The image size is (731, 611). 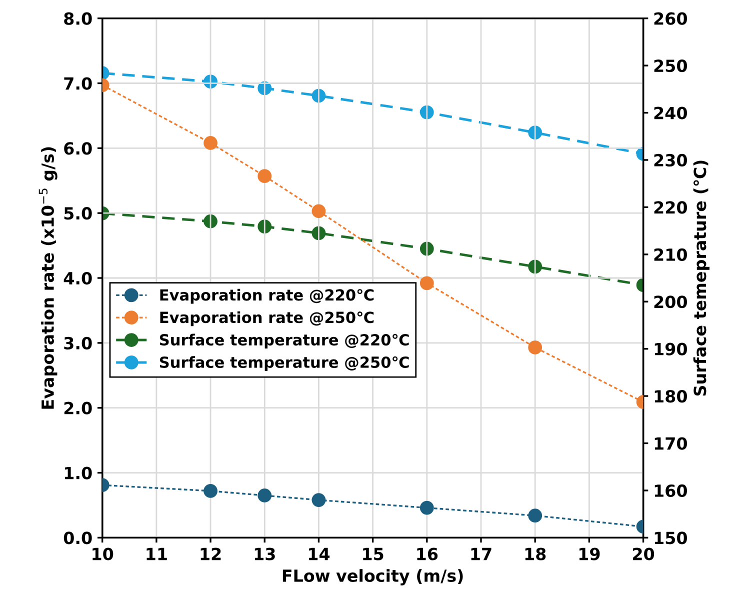 What do you see at coordinates (78, 408) in the screenshot?
I see `y-tick-label: 2.0` at bounding box center [78, 408].